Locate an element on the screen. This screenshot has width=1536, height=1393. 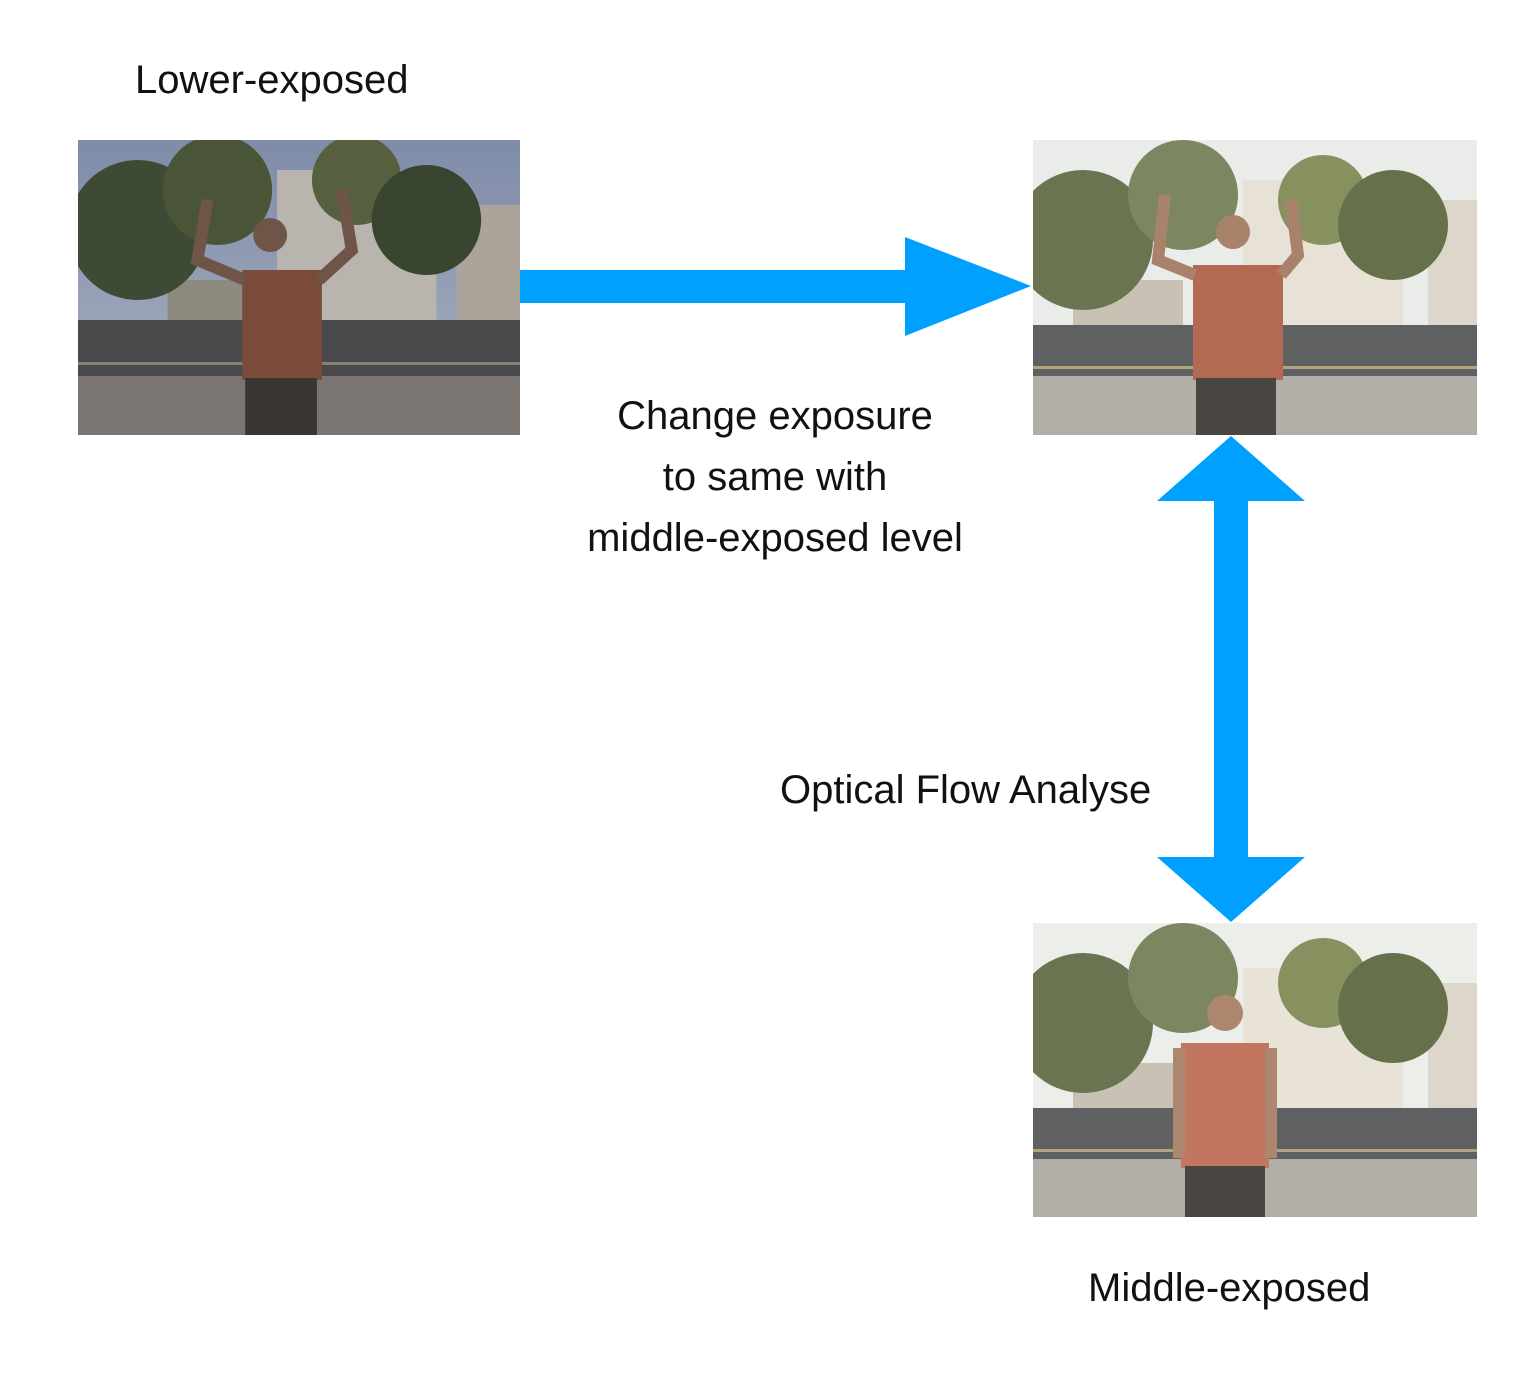
change-exposure-line-3: middle-exposed level is located at coordinates (775, 538).